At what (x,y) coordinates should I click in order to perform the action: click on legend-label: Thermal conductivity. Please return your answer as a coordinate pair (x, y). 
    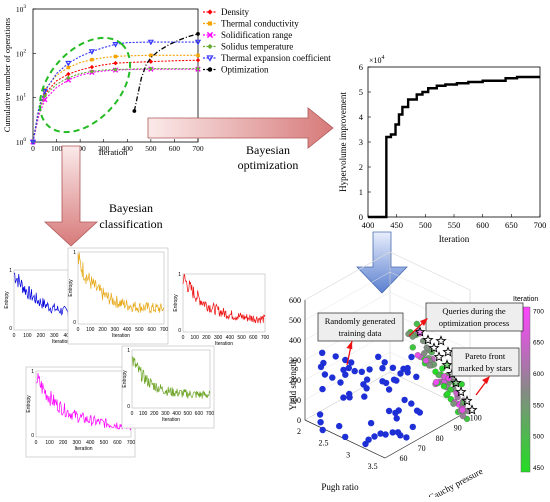
    Looking at the image, I should click on (260, 24).